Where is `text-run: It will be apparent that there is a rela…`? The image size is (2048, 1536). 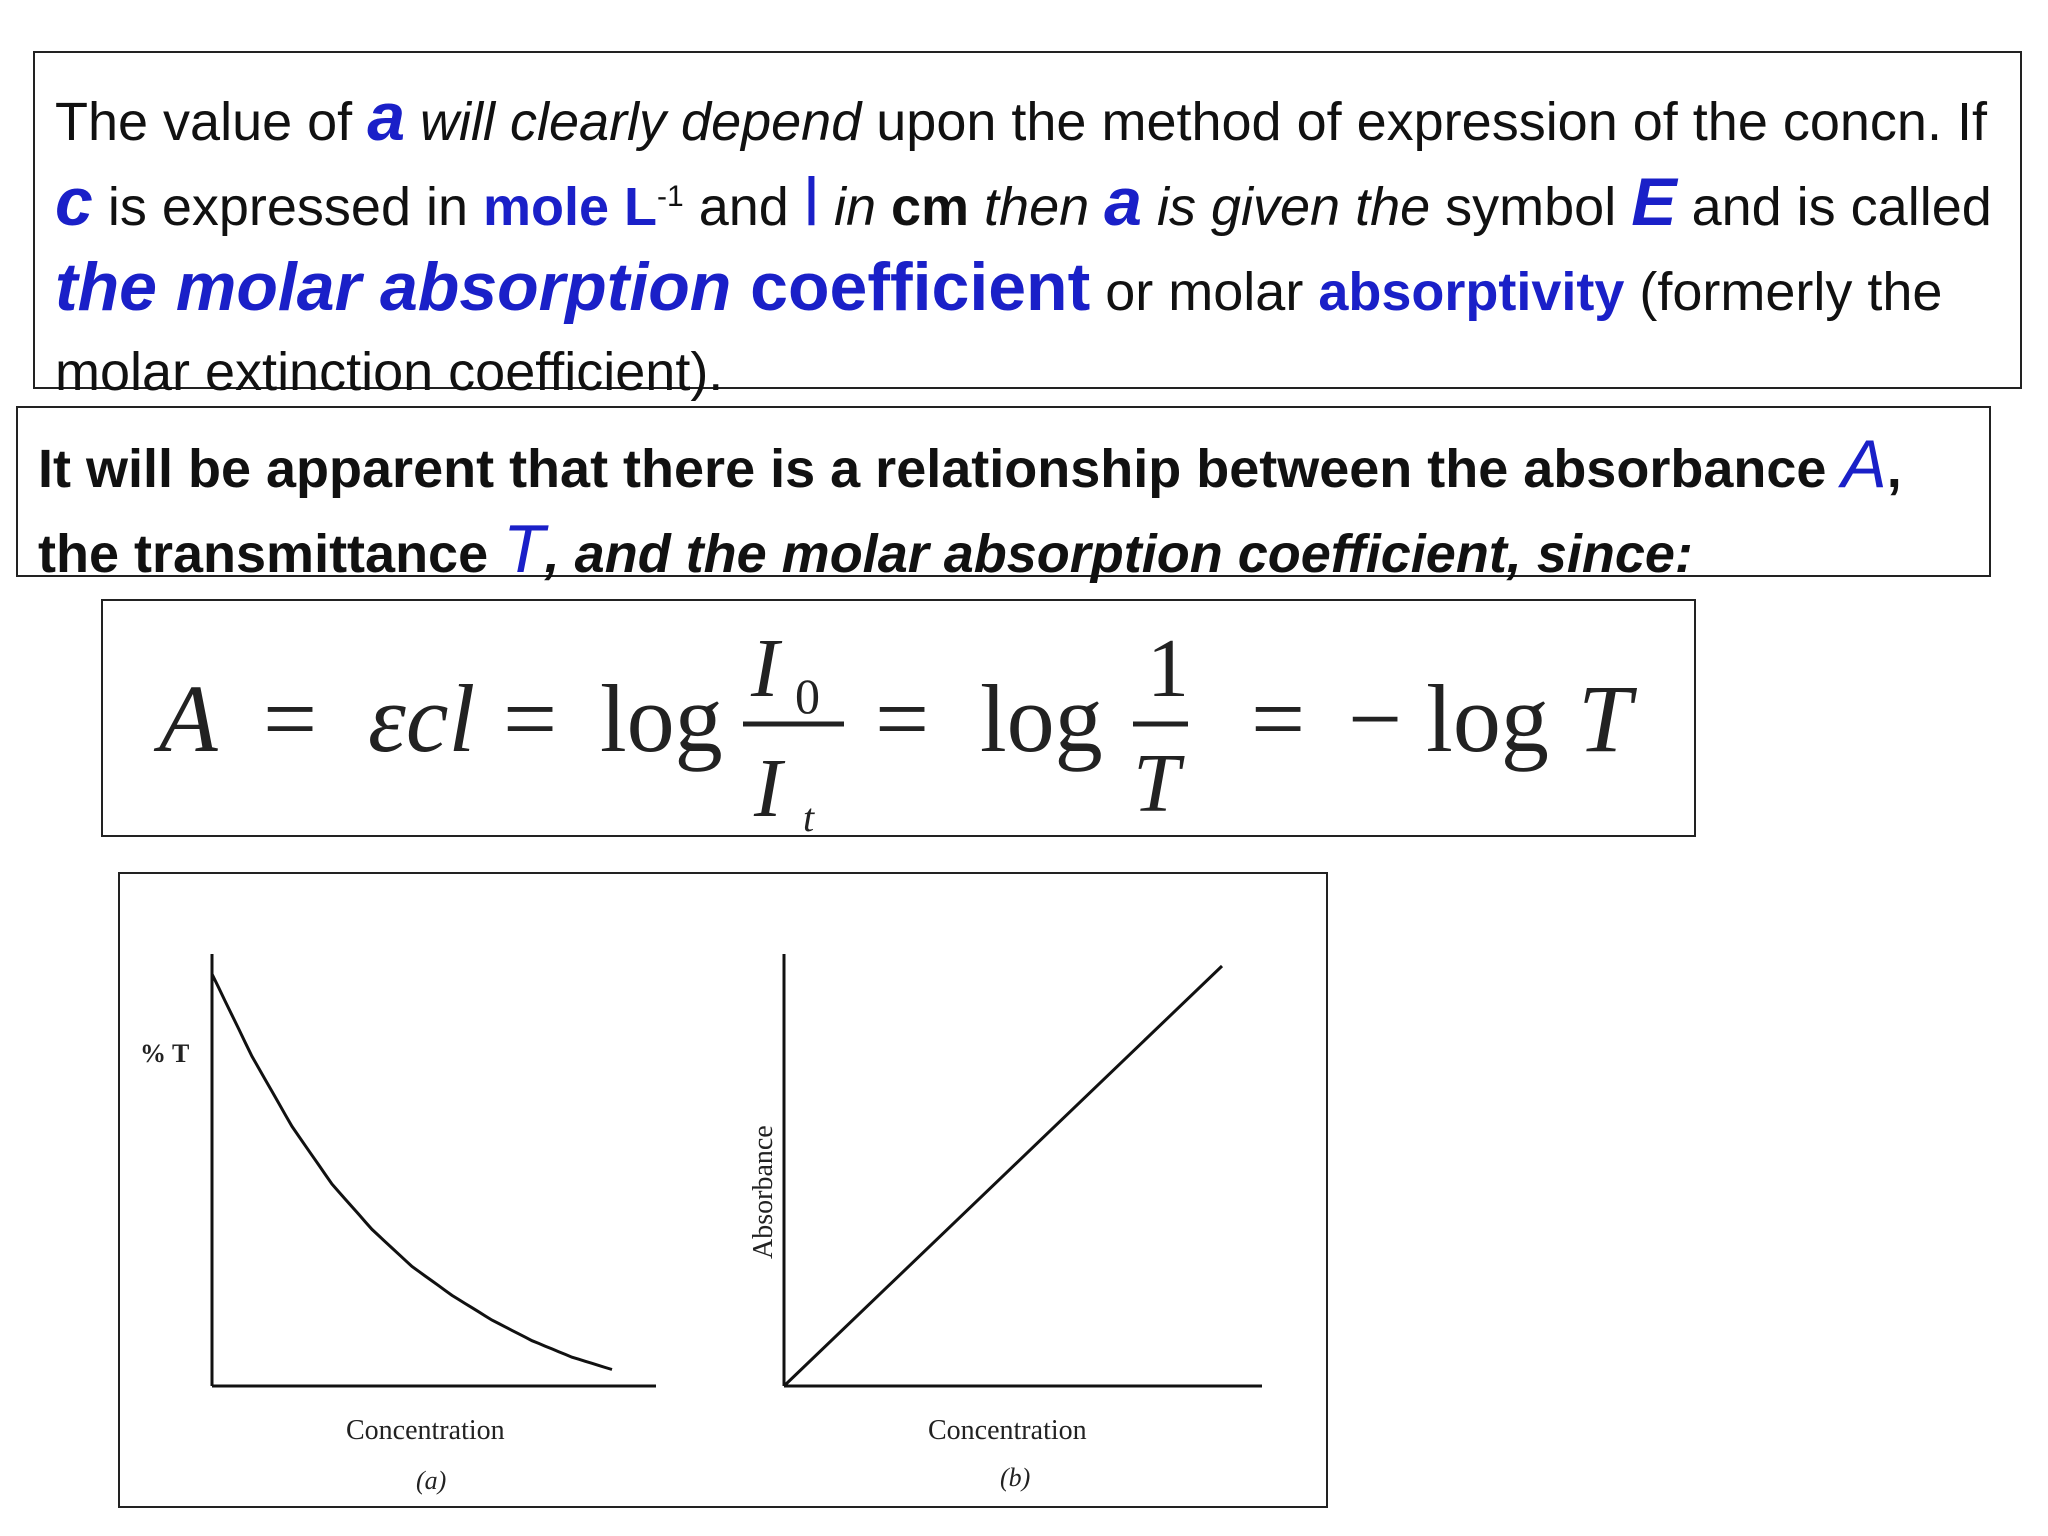
text-run: It will be apparent that there is a rela… is located at coordinates (940, 469).